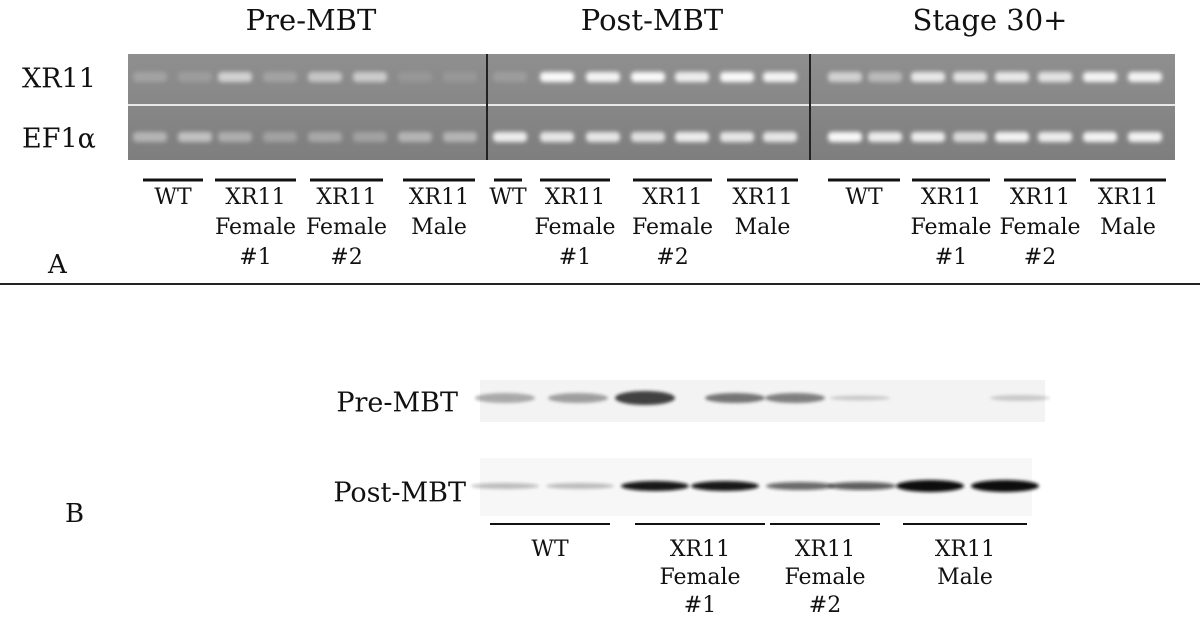  Describe the element at coordinates (399, 493) in the screenshot. I see `row-label: Post-MBT` at that location.